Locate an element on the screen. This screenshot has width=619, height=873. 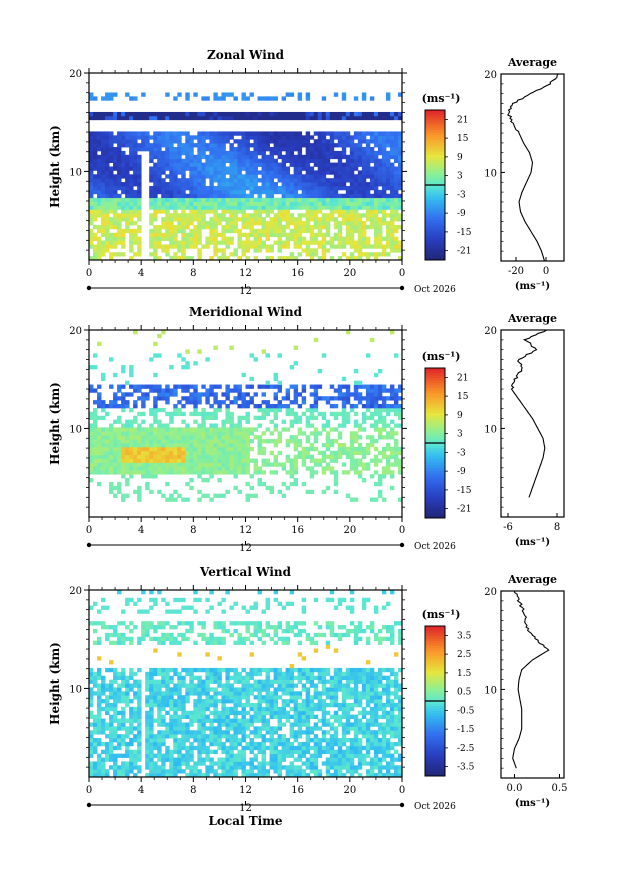
x-tick-label: 8 is located at coordinates (193, 530).